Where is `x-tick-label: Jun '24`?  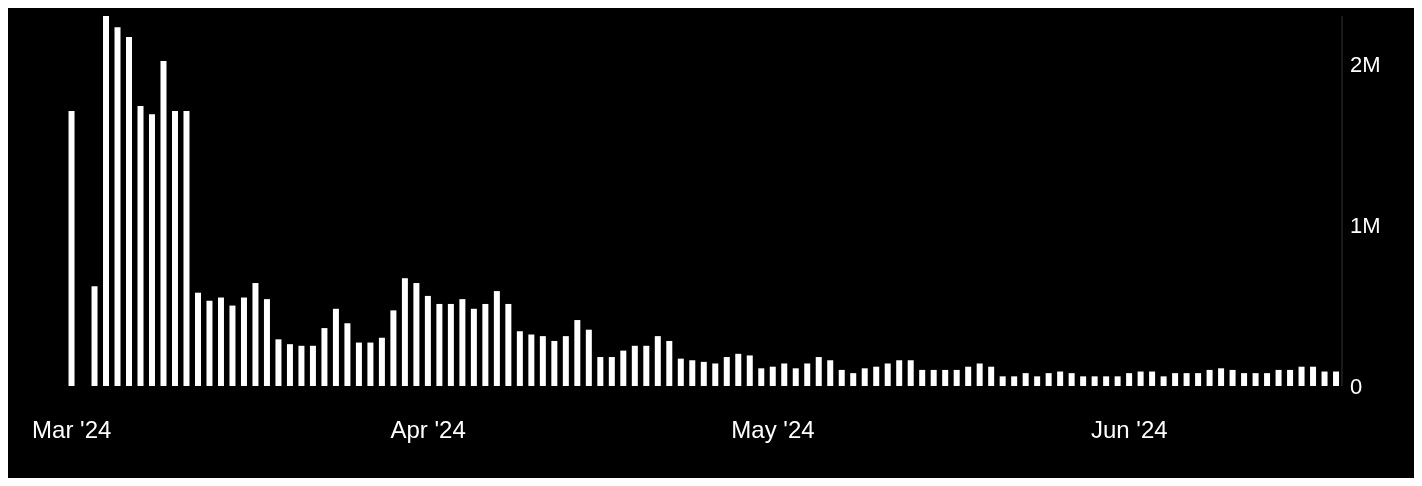
x-tick-label: Jun '24 is located at coordinates (1129, 429).